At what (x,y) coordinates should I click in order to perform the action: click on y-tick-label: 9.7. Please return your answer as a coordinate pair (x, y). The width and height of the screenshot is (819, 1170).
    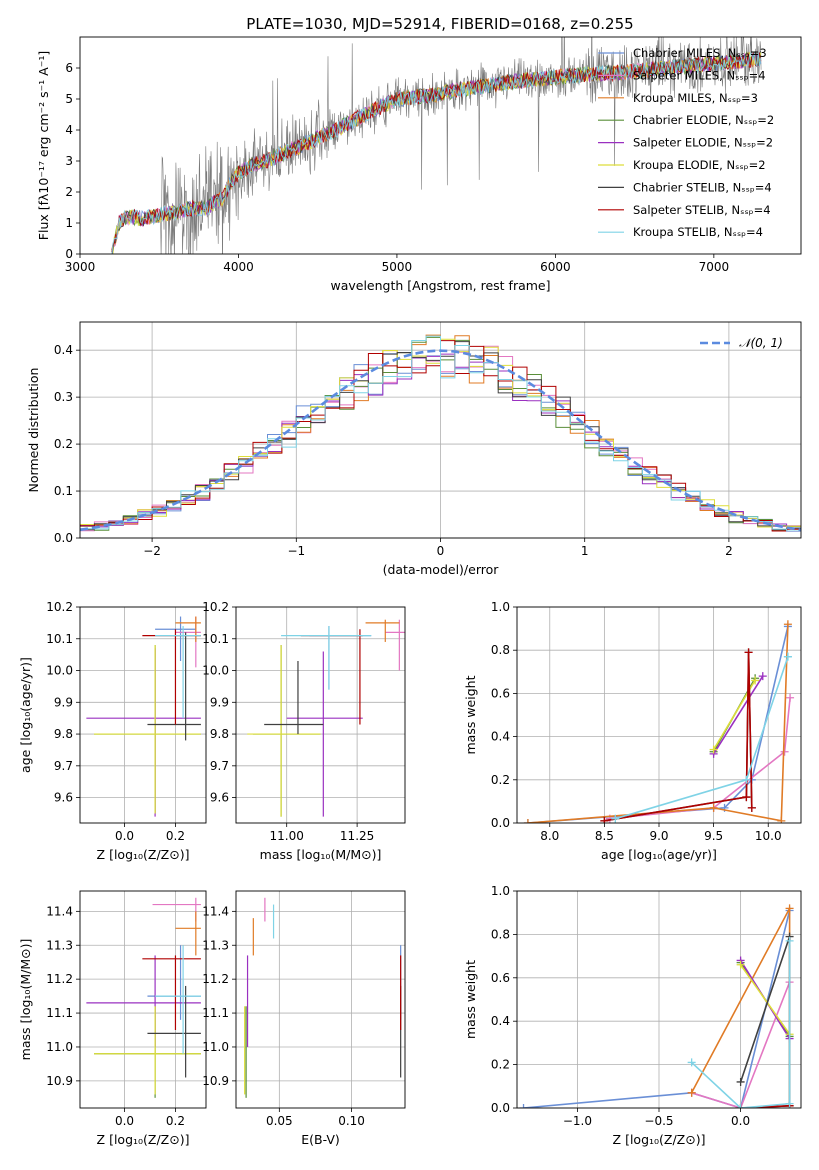
    Looking at the image, I should click on (63, 766).